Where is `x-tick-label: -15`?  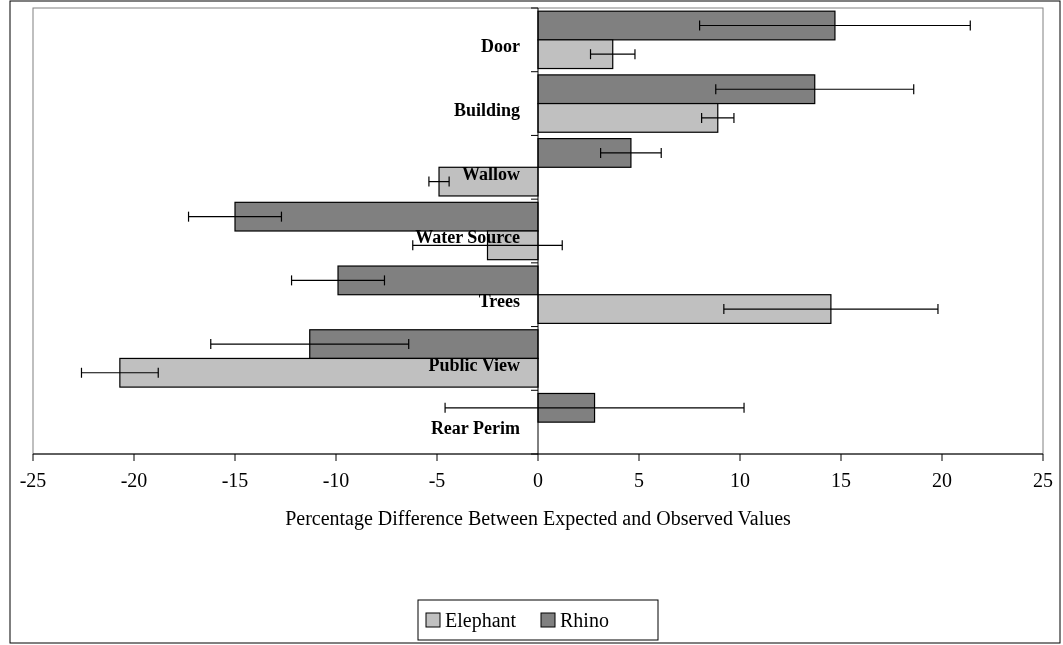
x-tick-label: -15 is located at coordinates (235, 480).